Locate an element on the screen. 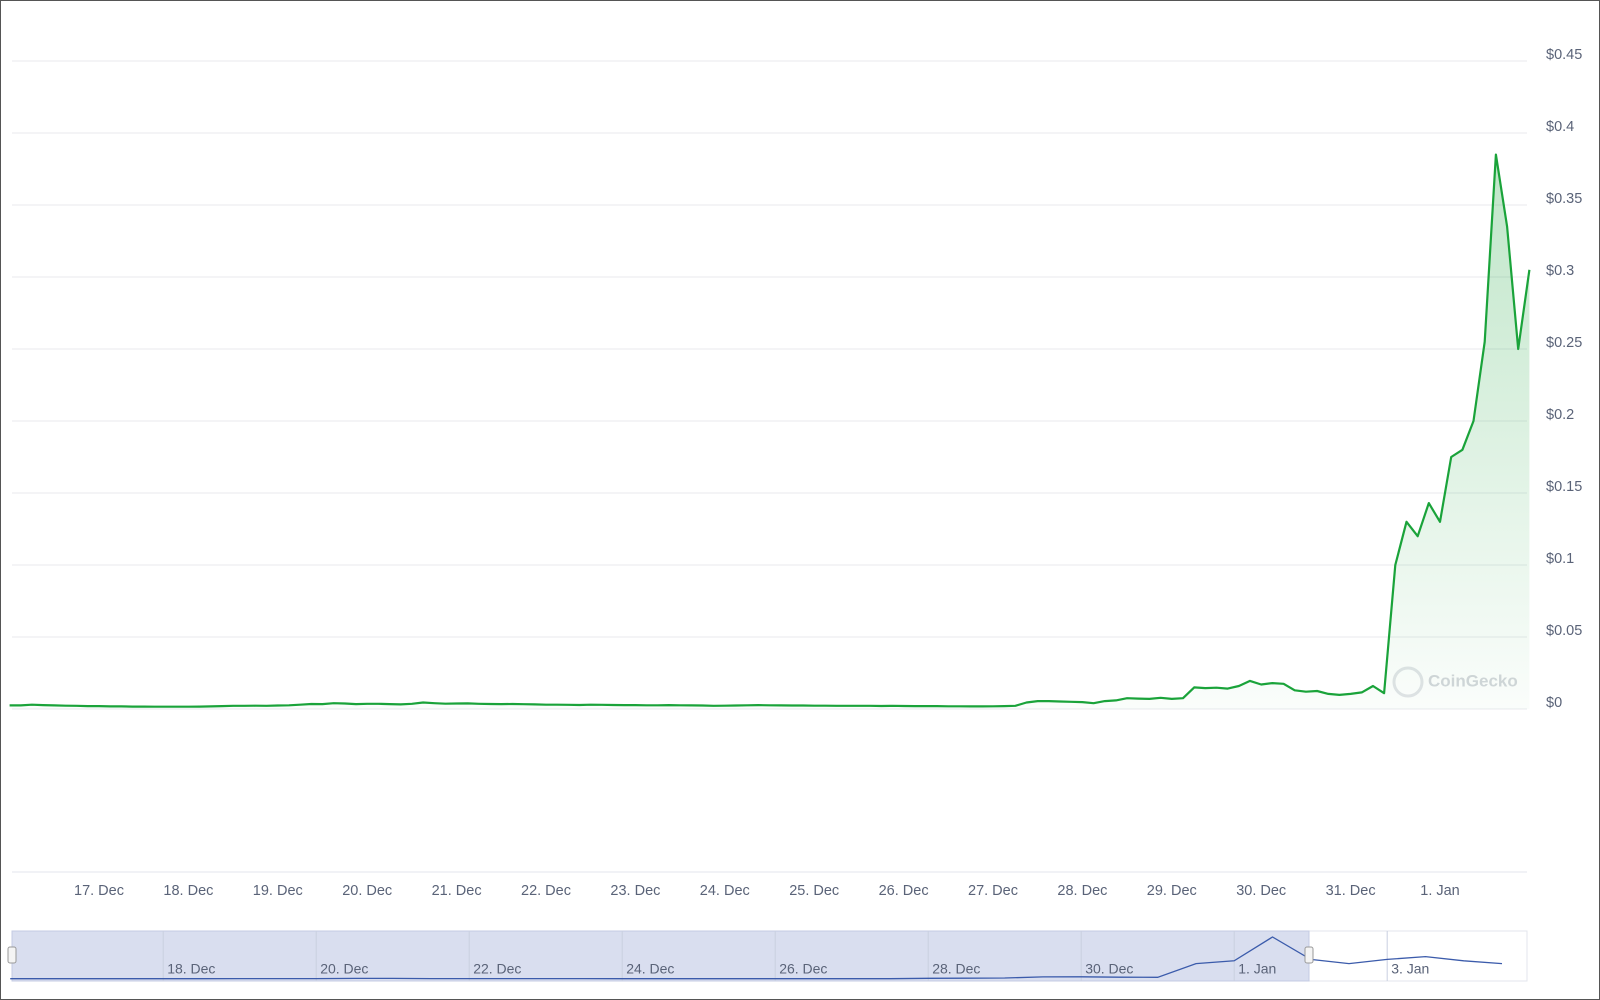  navigator-label: 18. Dec is located at coordinates (191, 969).